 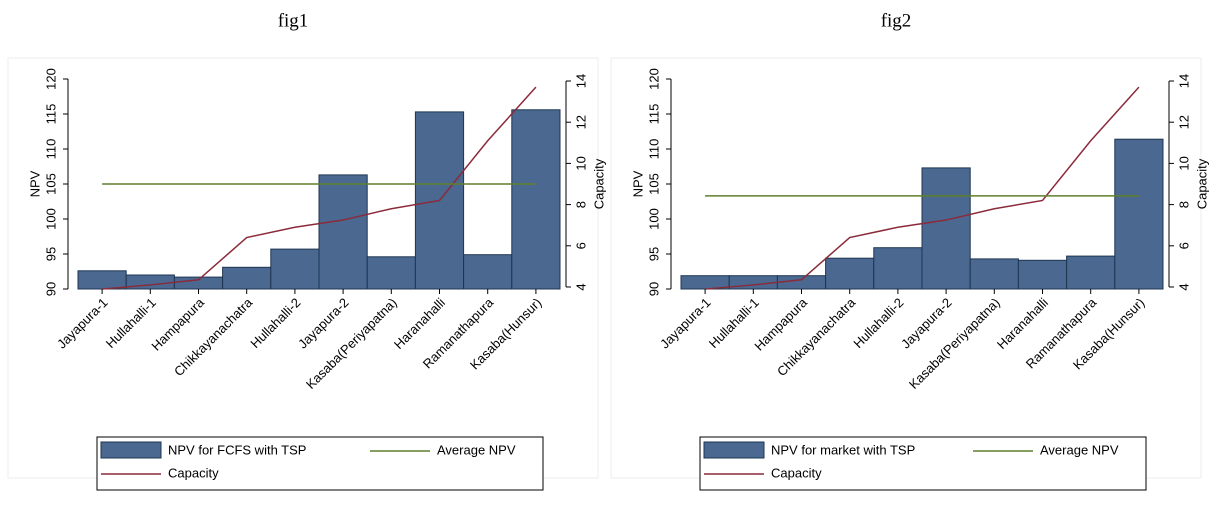 What do you see at coordinates (293, 20) in the screenshot?
I see `chart-title: fig1` at bounding box center [293, 20].